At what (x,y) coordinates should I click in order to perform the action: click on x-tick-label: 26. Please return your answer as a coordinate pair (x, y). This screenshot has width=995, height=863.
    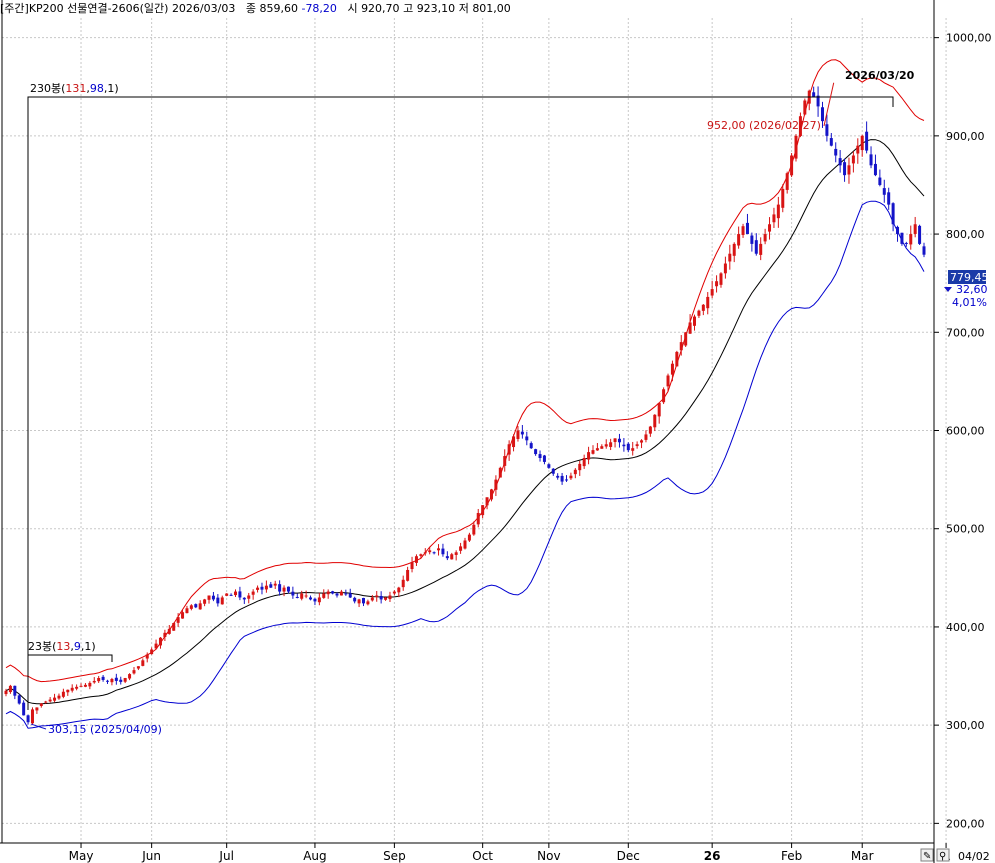
    Looking at the image, I should click on (712, 856).